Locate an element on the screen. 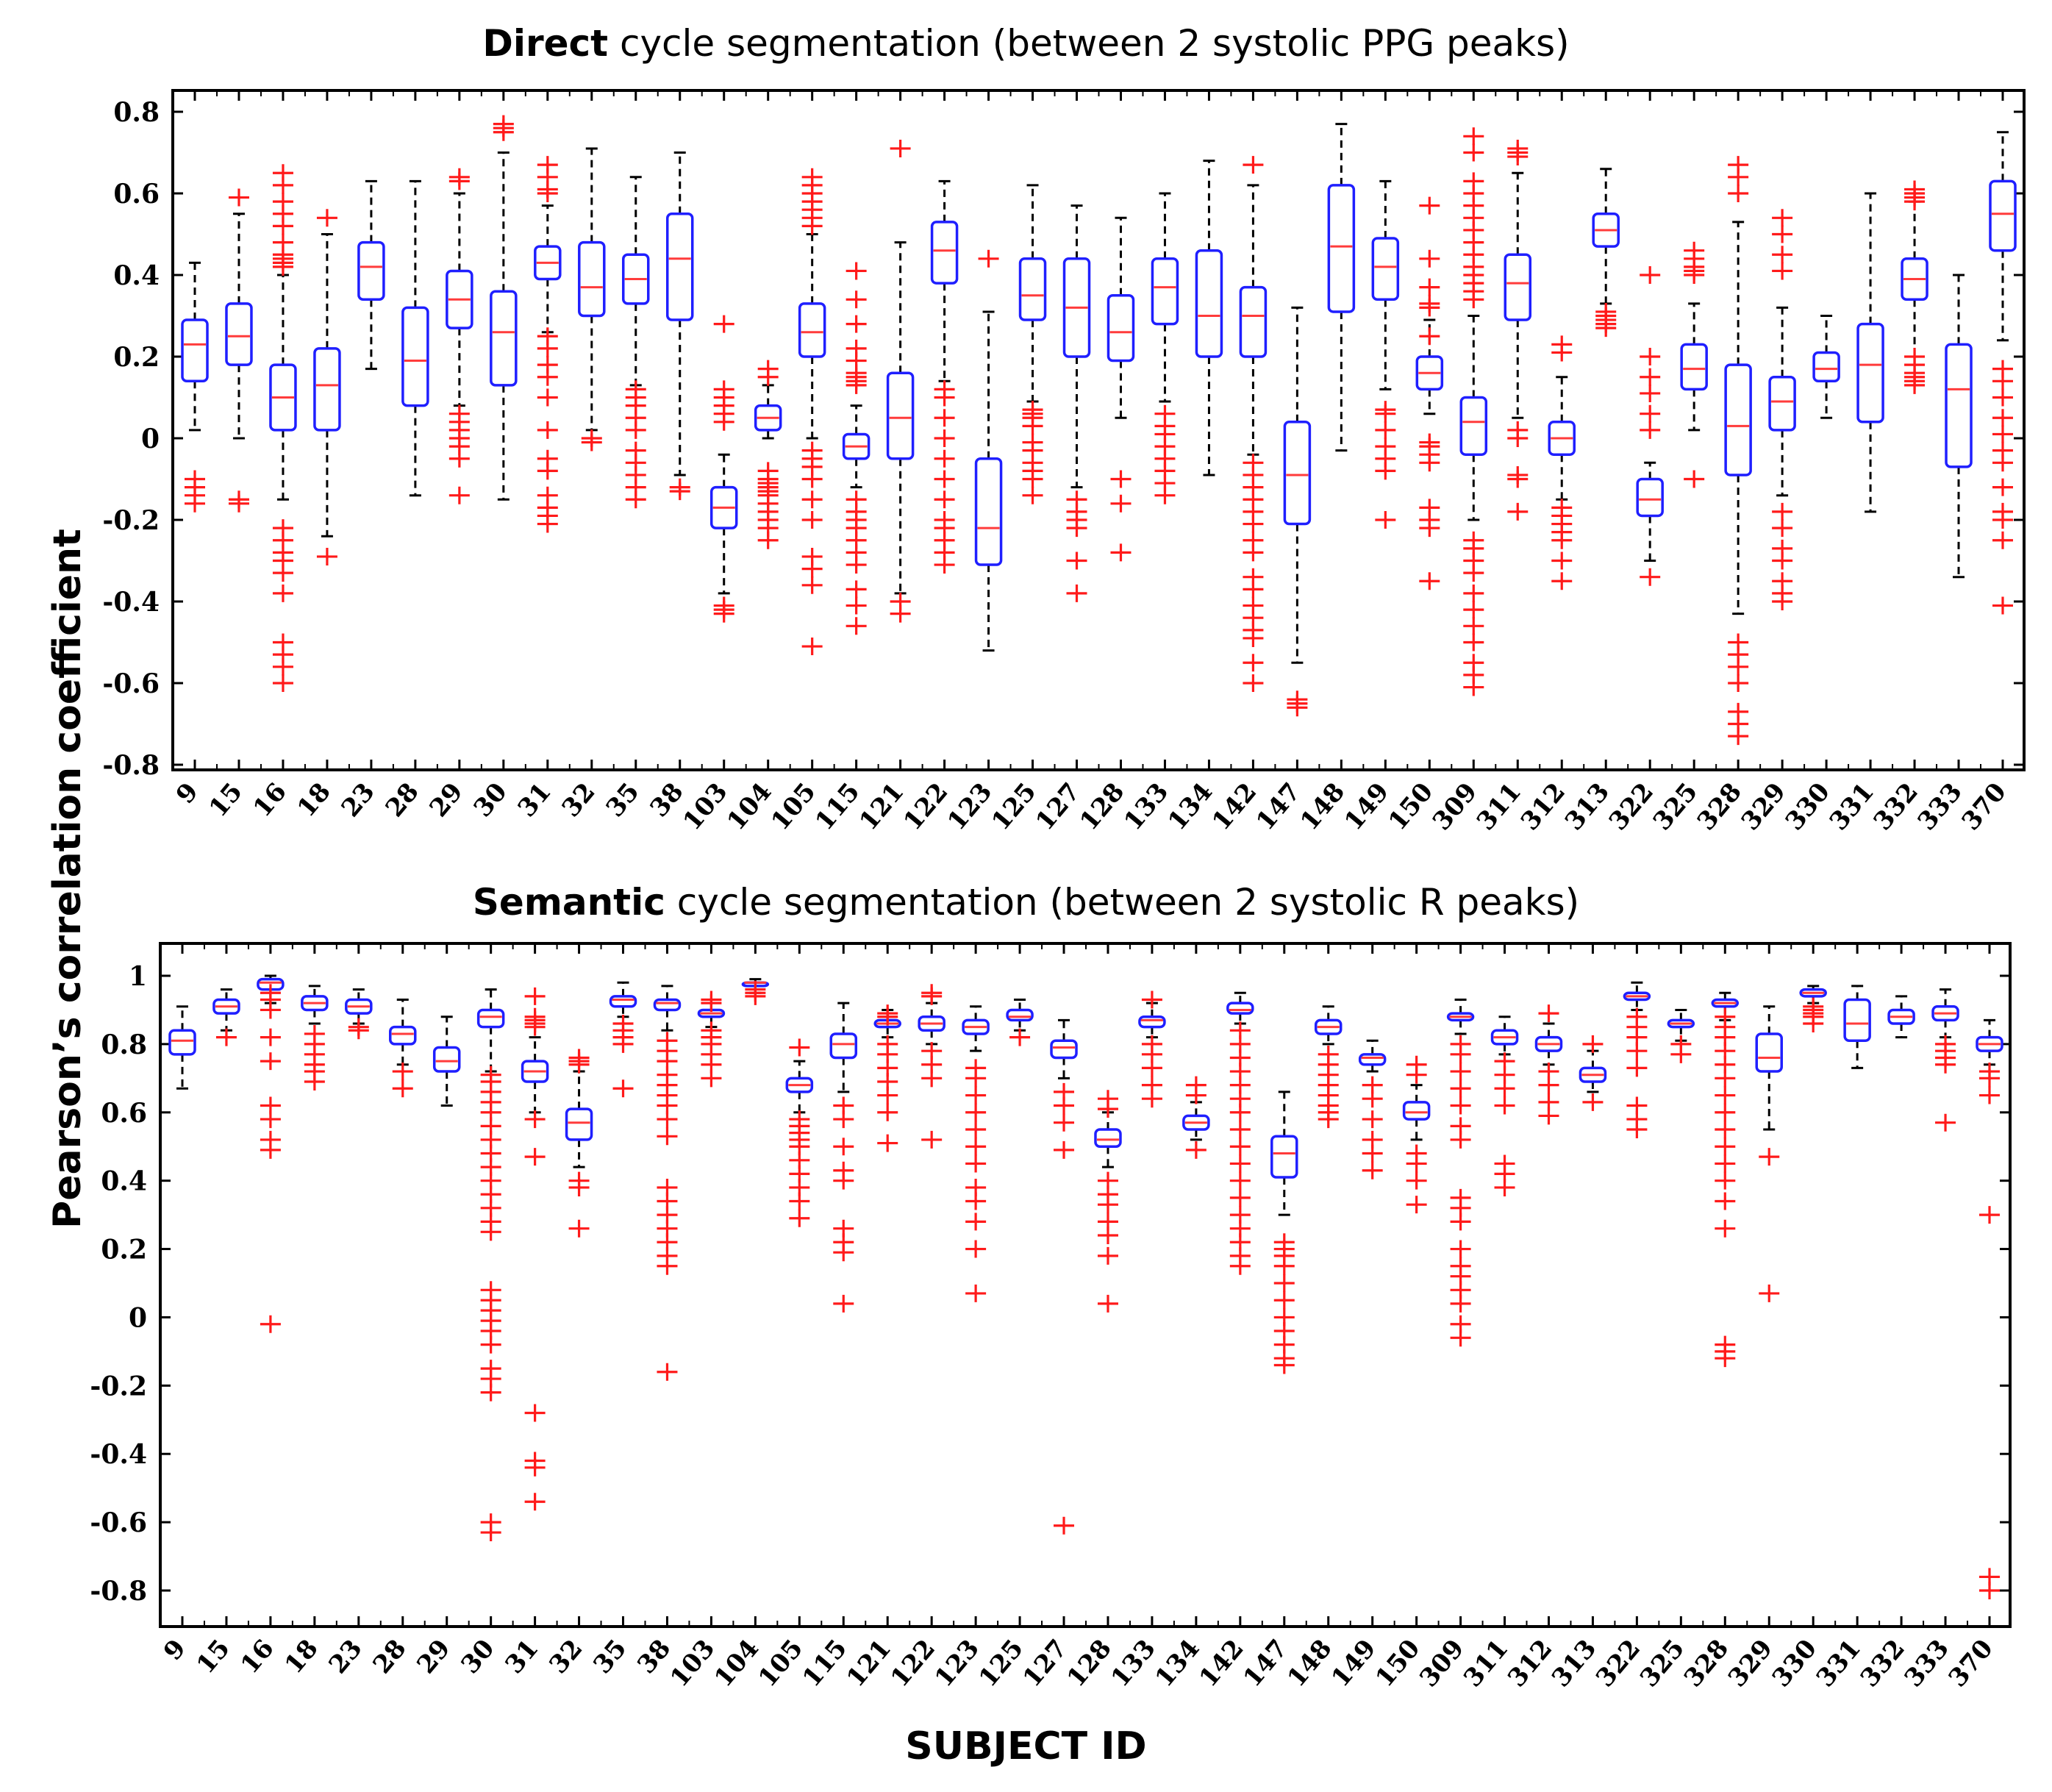 This screenshot has height=1792, width=2052. x-tick-label: 121 is located at coordinates (882, 807).